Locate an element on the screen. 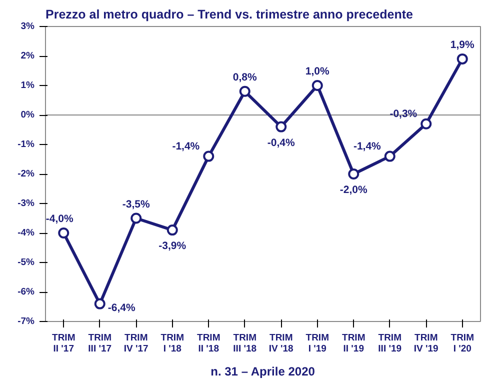 The height and width of the screenshot is (383, 500). x-tick-label: TRIM III '17 is located at coordinates (100, 343).